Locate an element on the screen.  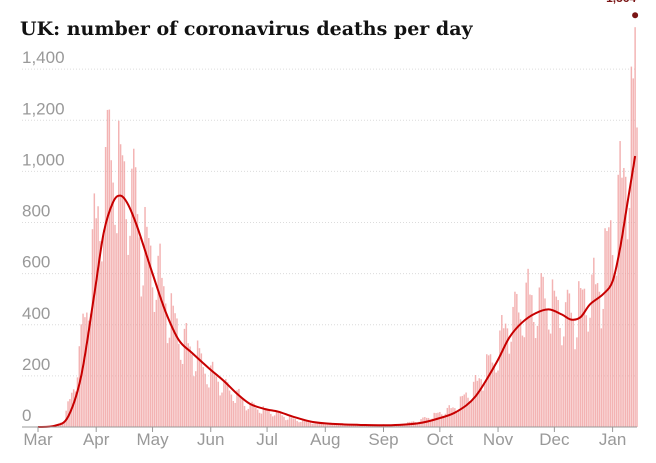
y-tick-label: 400 is located at coordinates (36, 313).